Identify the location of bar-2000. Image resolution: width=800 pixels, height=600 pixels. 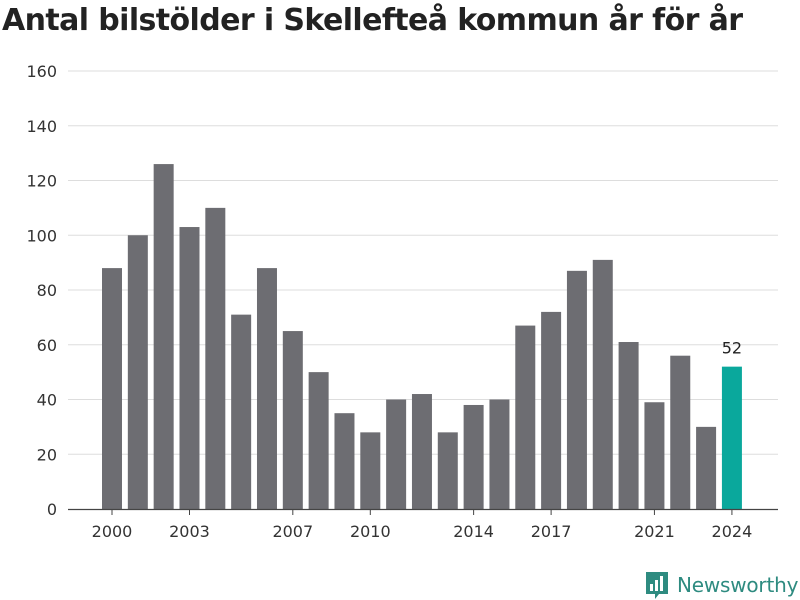
(112, 388).